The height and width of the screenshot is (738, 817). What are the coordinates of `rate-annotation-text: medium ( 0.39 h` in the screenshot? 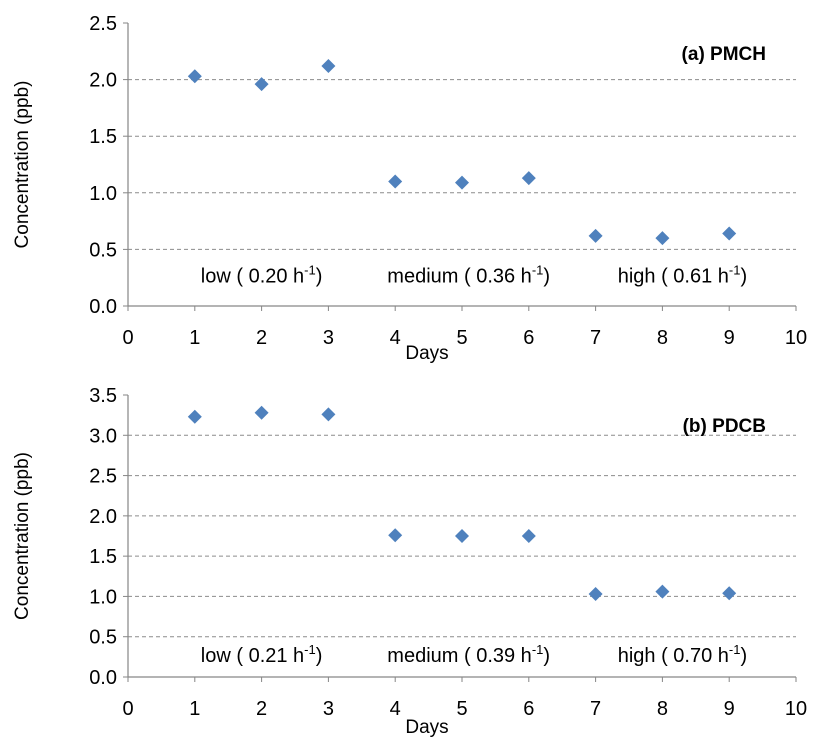 It's located at (459, 656).